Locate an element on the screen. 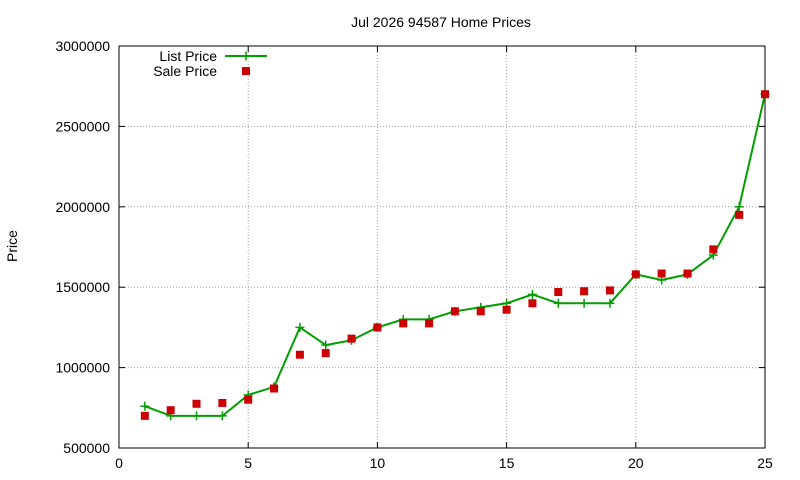 The image size is (800, 480). x-tick-label: 10 is located at coordinates (378, 463).